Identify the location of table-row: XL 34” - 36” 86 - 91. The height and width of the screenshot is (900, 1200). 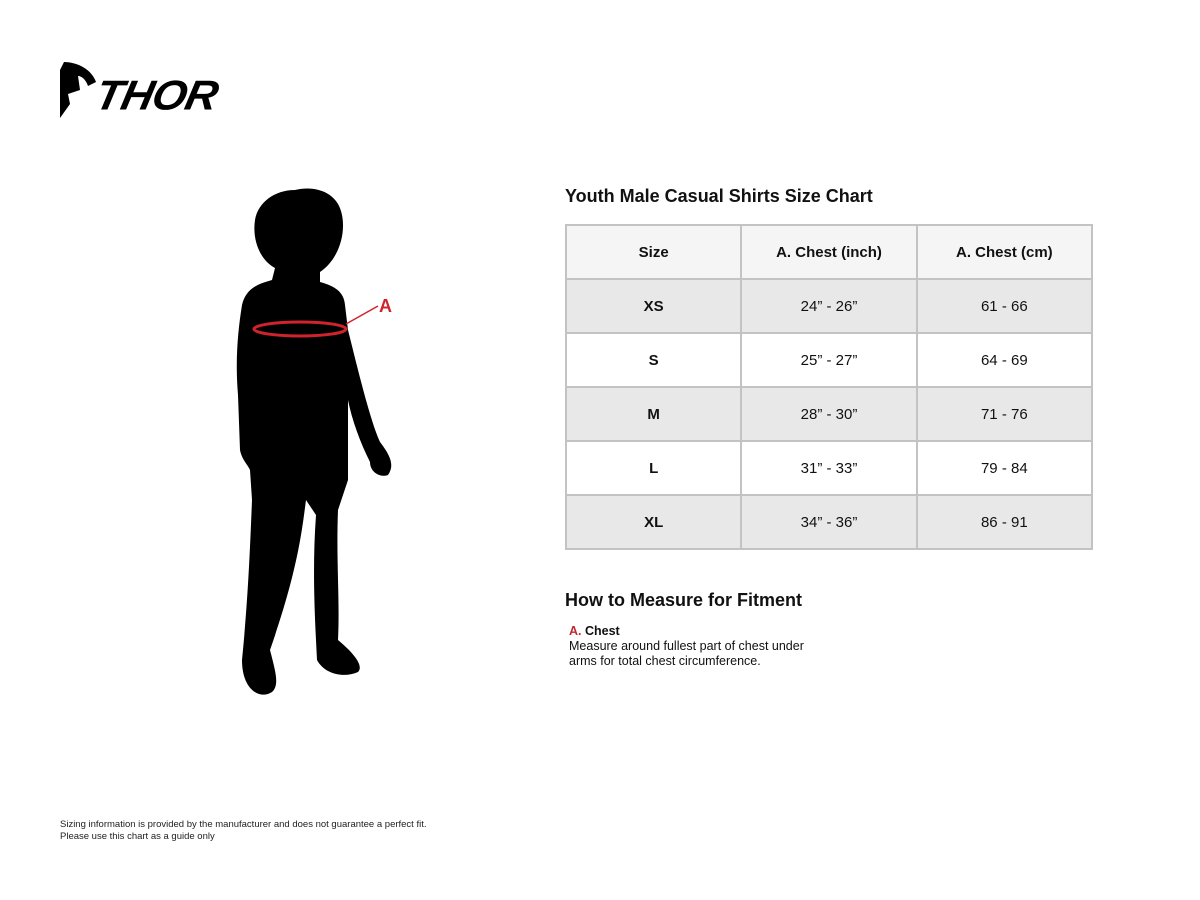
(829, 522).